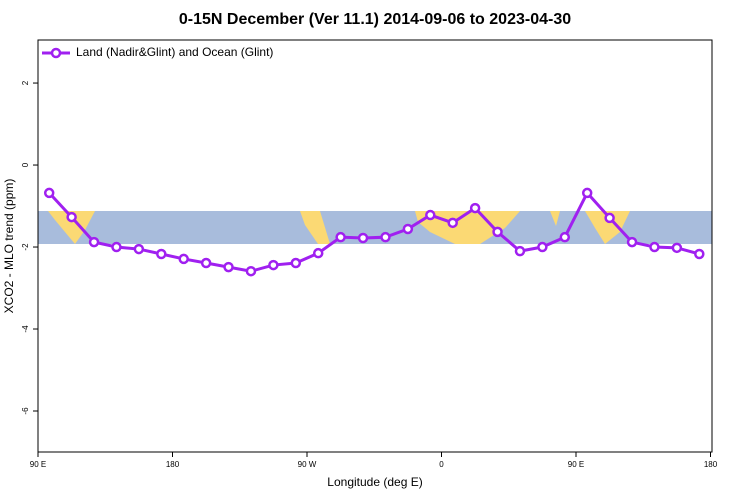 This screenshot has width=750, height=500. What do you see at coordinates (307, 464) in the screenshot?
I see `x-tick-label: 90 W` at bounding box center [307, 464].